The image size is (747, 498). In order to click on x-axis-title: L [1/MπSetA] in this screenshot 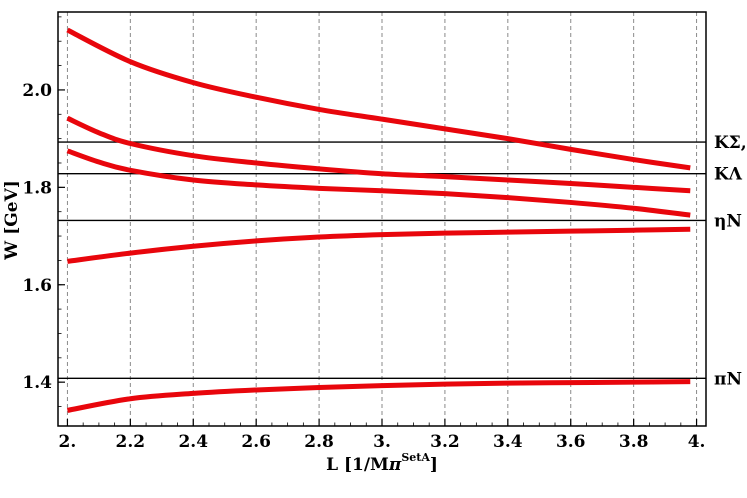, I will do `click(382, 463)`.